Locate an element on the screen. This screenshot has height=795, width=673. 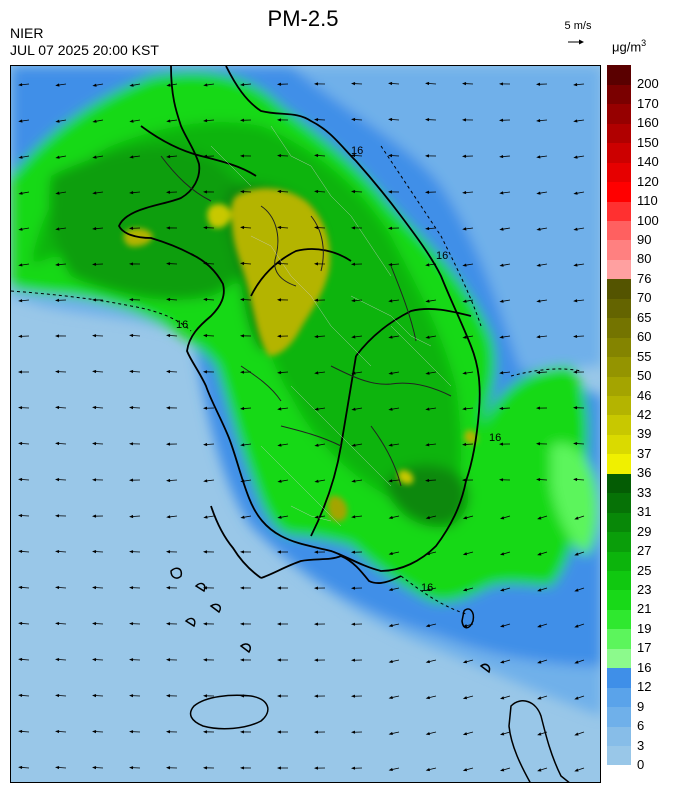
colorbar-label: 70 is located at coordinates (644, 298).